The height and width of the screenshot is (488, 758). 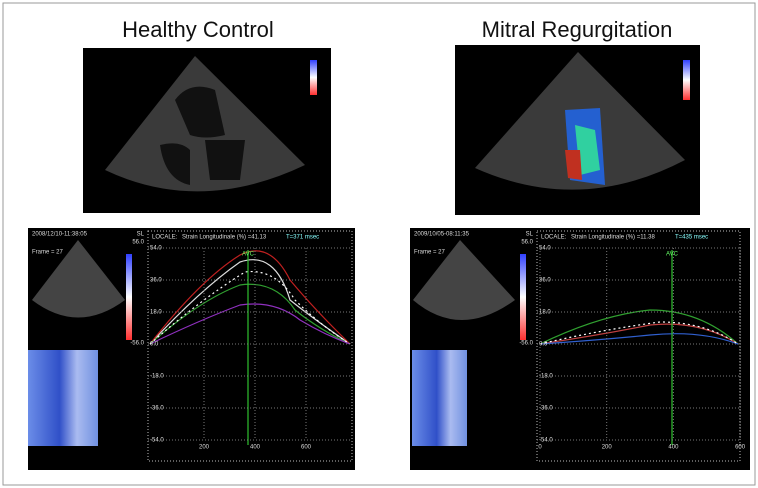 I want to click on panel-title: Healthy Control, so click(x=198, y=29).